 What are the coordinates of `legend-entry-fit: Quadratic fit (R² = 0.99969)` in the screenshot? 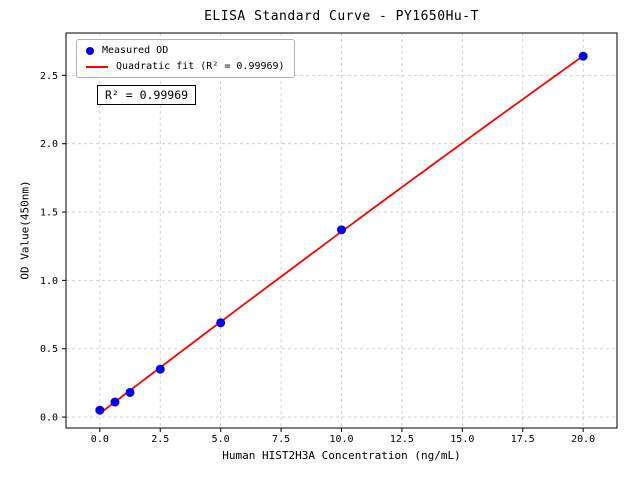 It's located at (185, 66).